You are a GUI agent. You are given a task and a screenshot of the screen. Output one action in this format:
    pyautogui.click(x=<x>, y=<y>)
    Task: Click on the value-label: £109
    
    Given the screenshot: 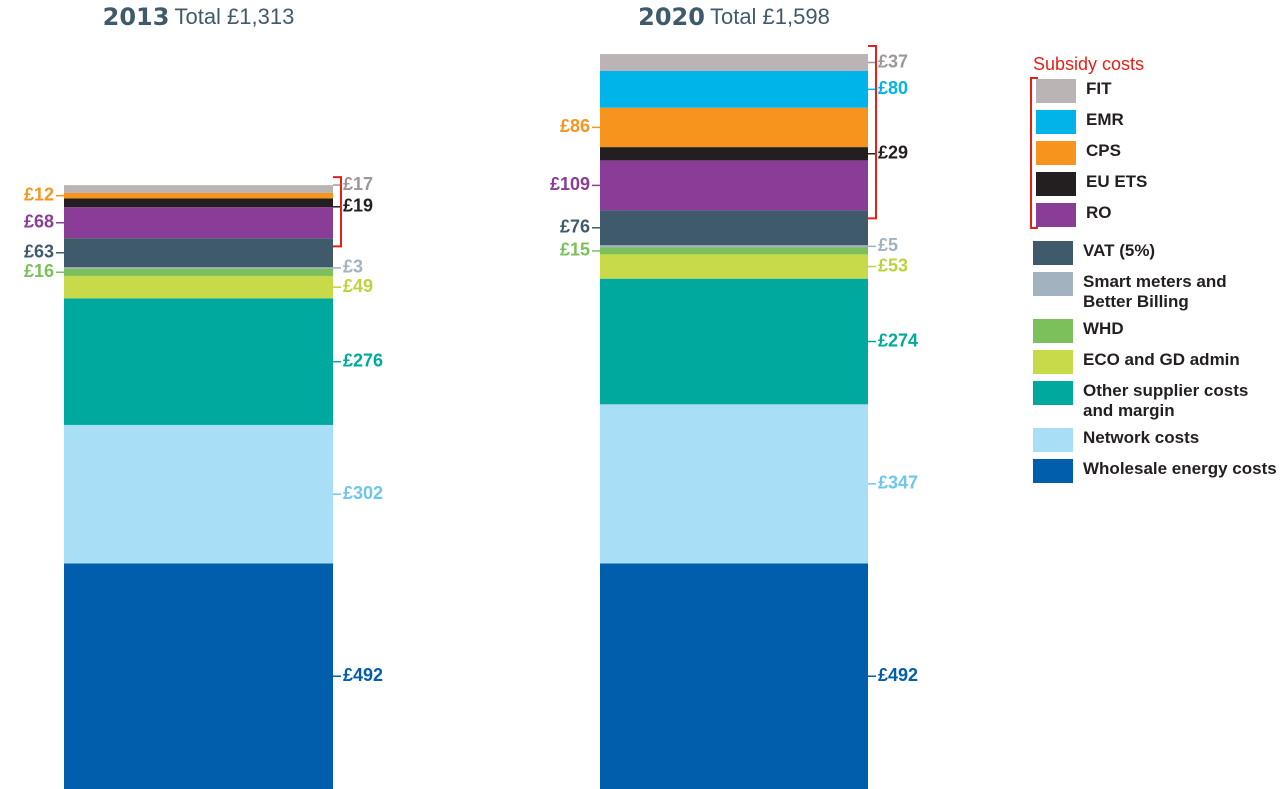 What is the action you would take?
    pyautogui.click(x=570, y=184)
    